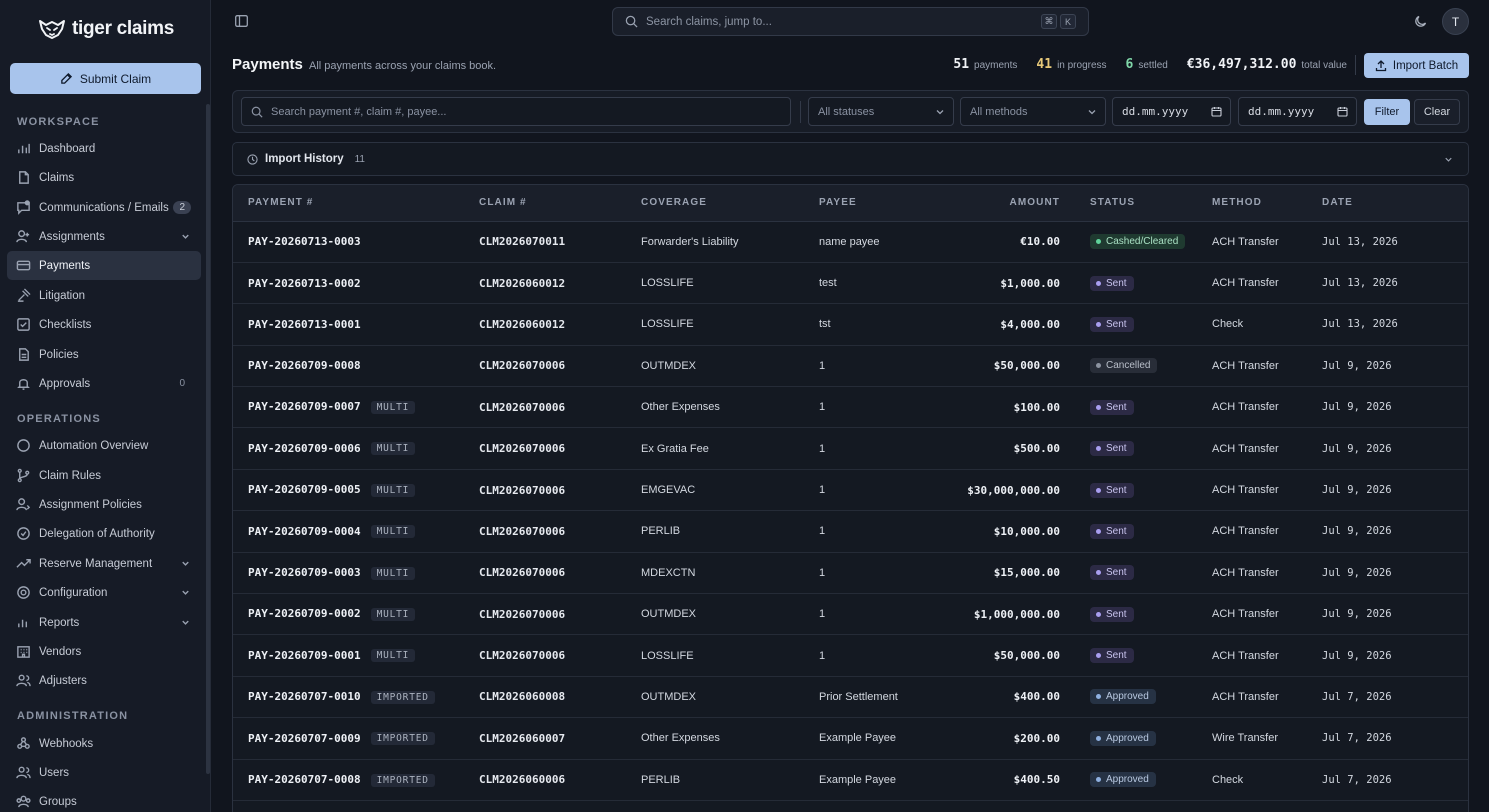  What do you see at coordinates (104, 504) in the screenshot?
I see `sidebar-item-assignment-policies: Assignment Policies` at bounding box center [104, 504].